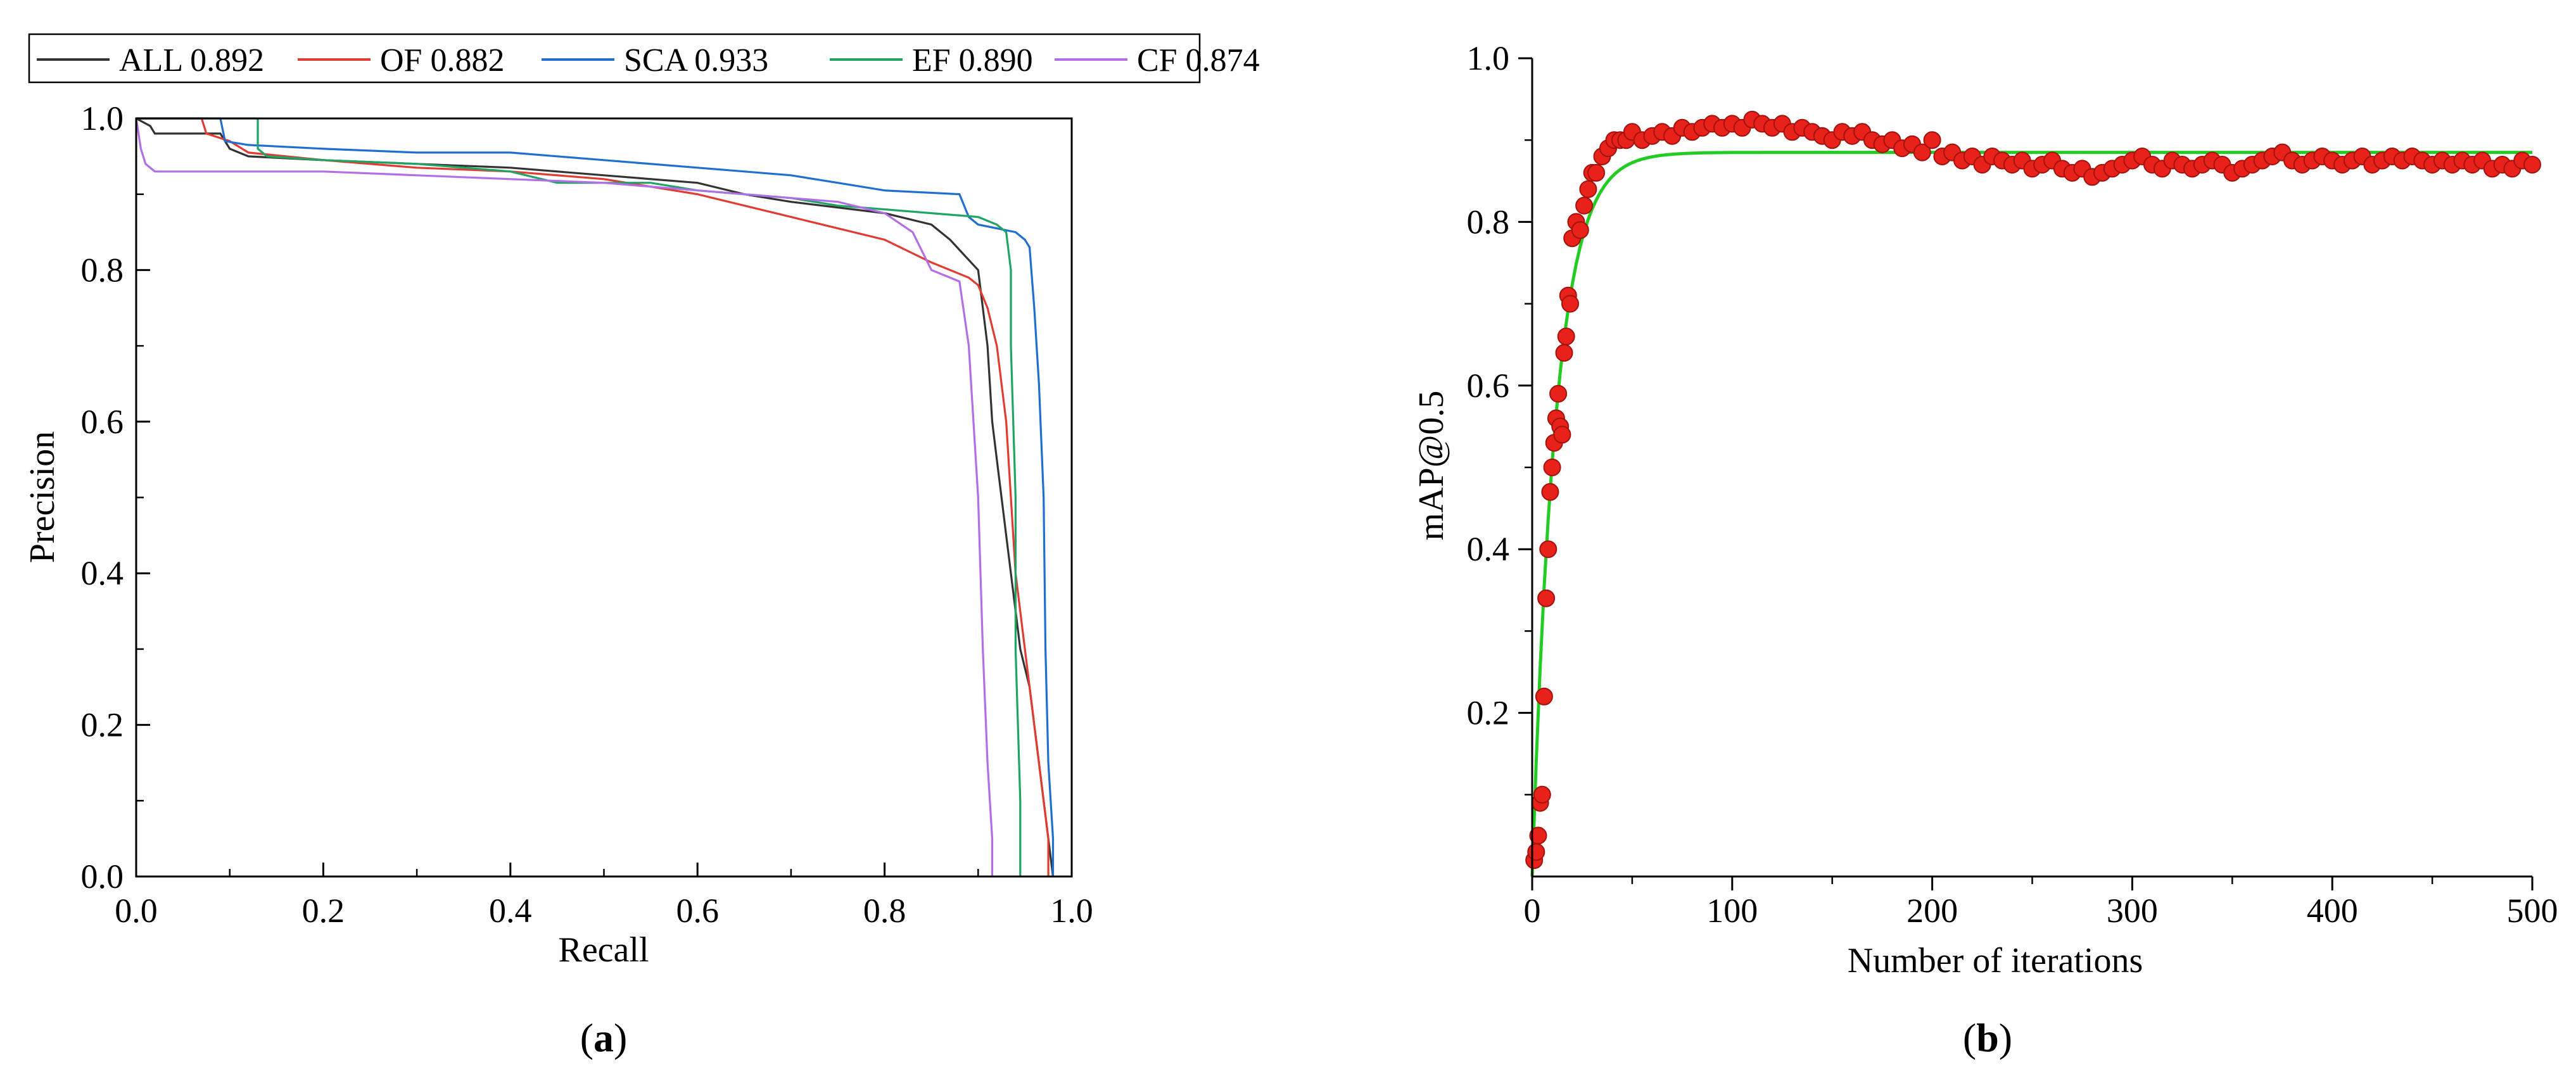  What do you see at coordinates (102, 422) in the screenshot?
I see `y-tick-label-a: 0.6` at bounding box center [102, 422].